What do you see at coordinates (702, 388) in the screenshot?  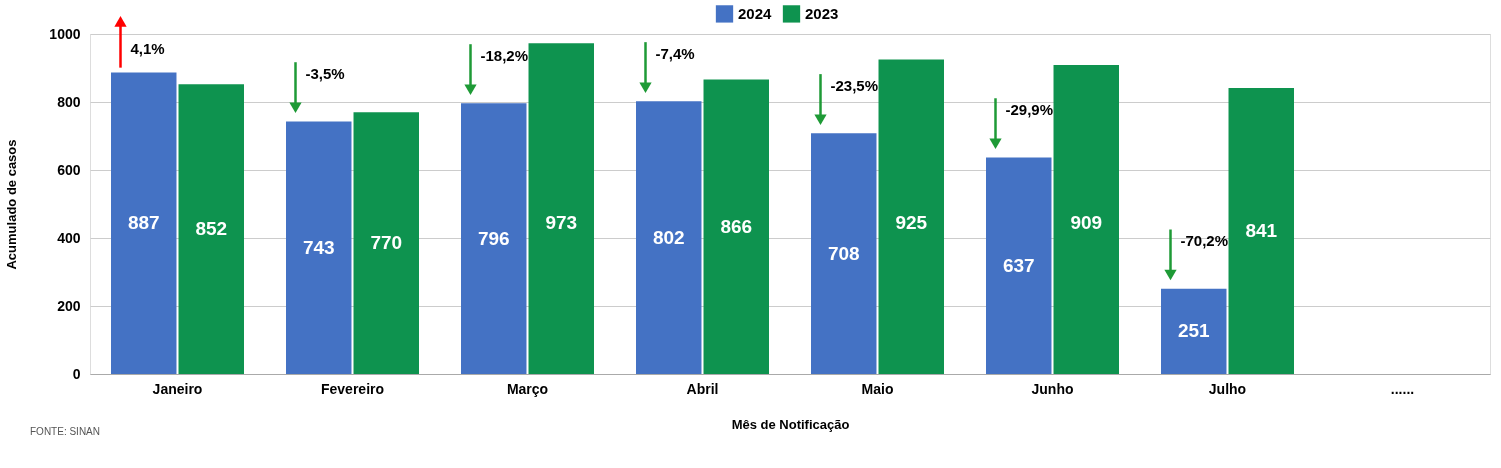 I see `x-tick-label: Abril` at bounding box center [702, 388].